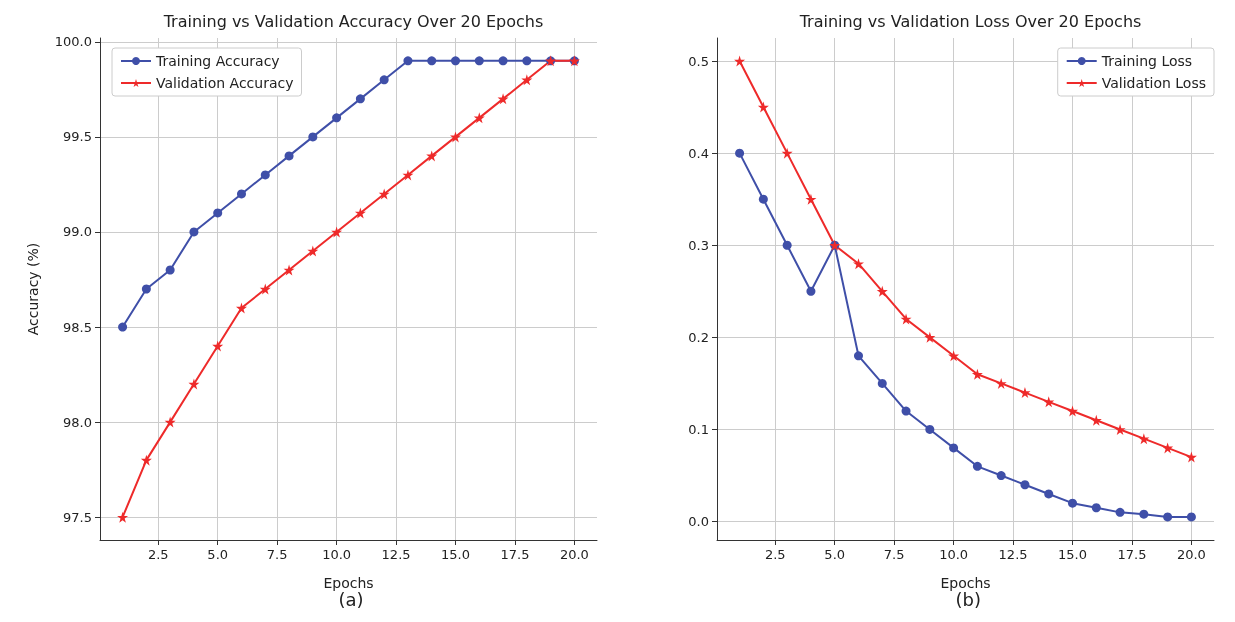  Describe the element at coordinates (77, 137) in the screenshot. I see `y-tick-label: 99.5` at that location.